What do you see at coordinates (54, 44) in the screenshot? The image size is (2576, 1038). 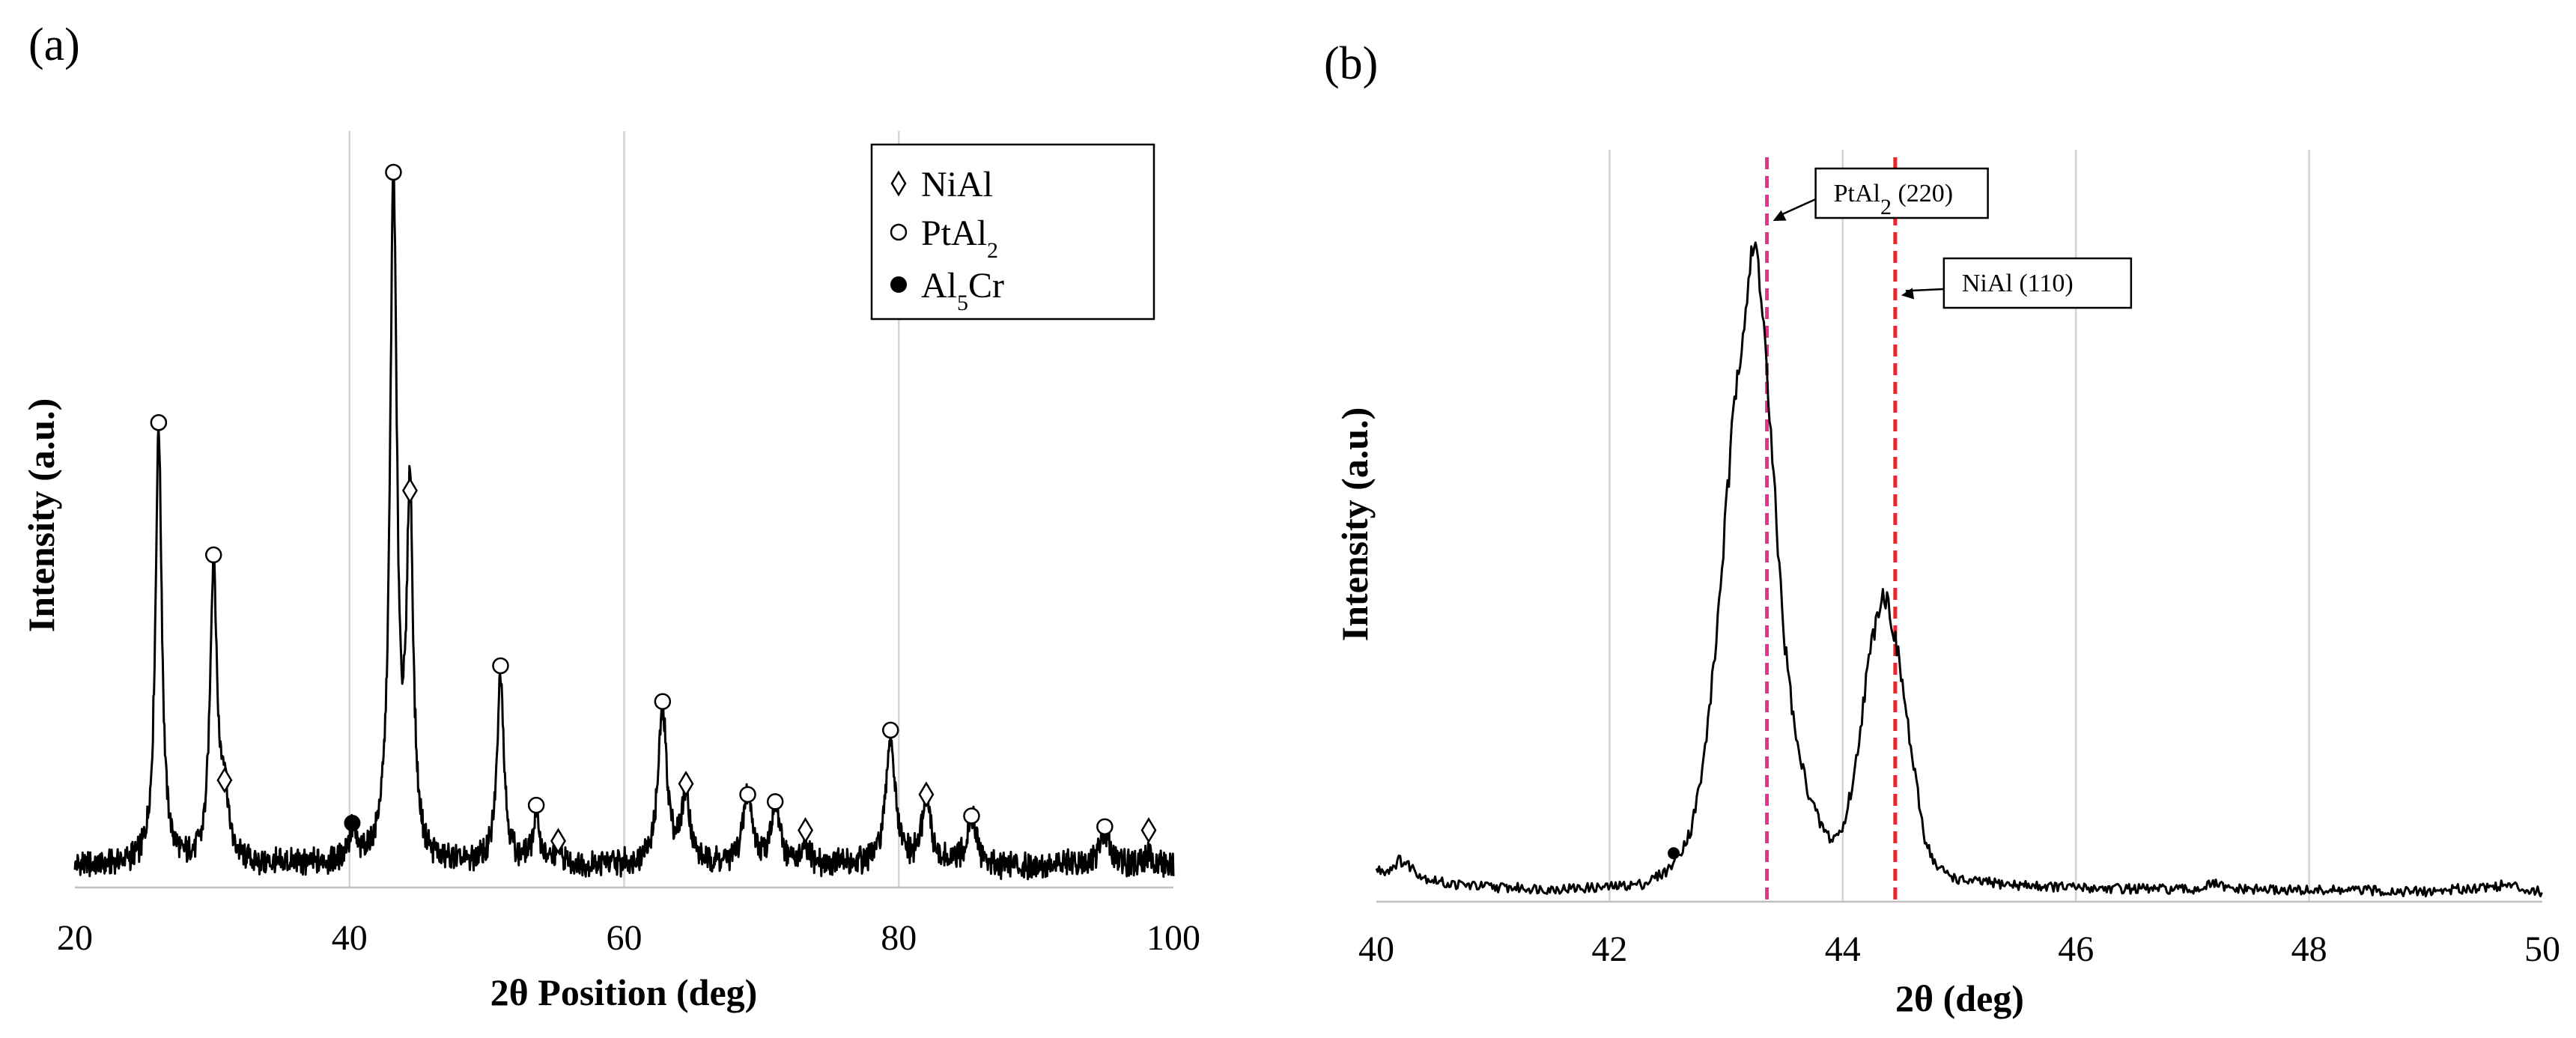 I see `panel-a-label: (a)` at bounding box center [54, 44].